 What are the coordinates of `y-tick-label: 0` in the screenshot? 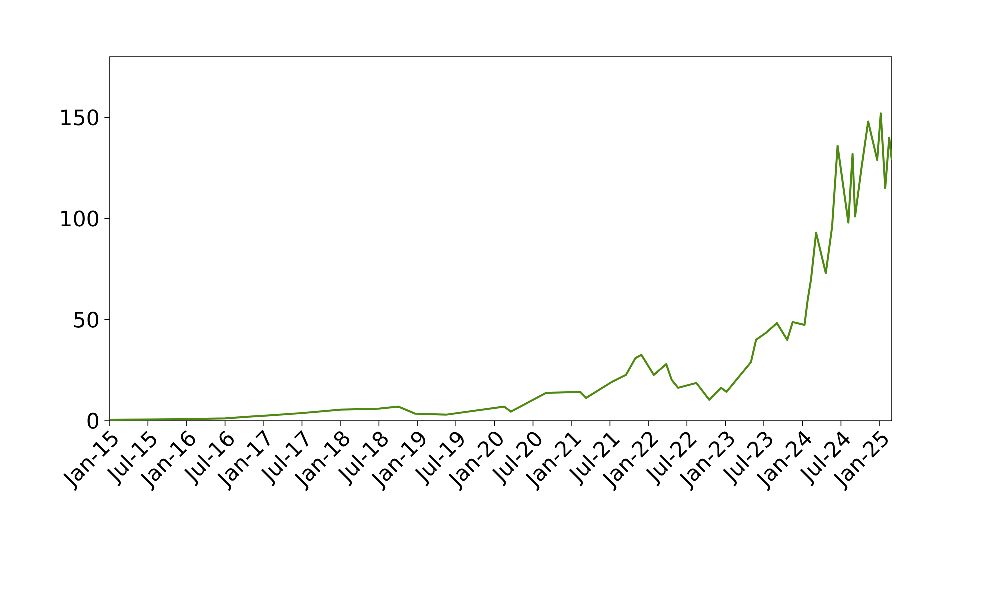 It's located at (93, 421).